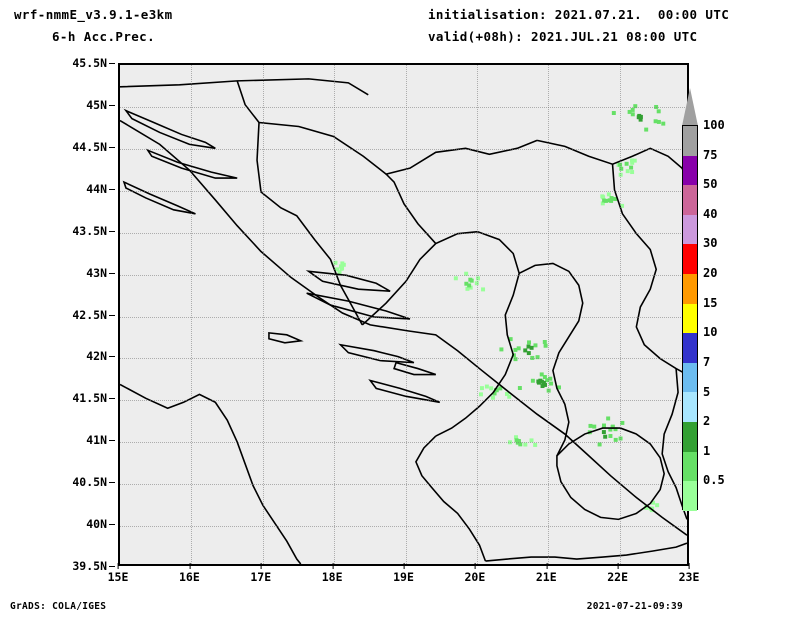  What do you see at coordinates (634, 606) in the screenshot?
I see `render-timestamp: 2021-07-21-09:39` at bounding box center [634, 606].